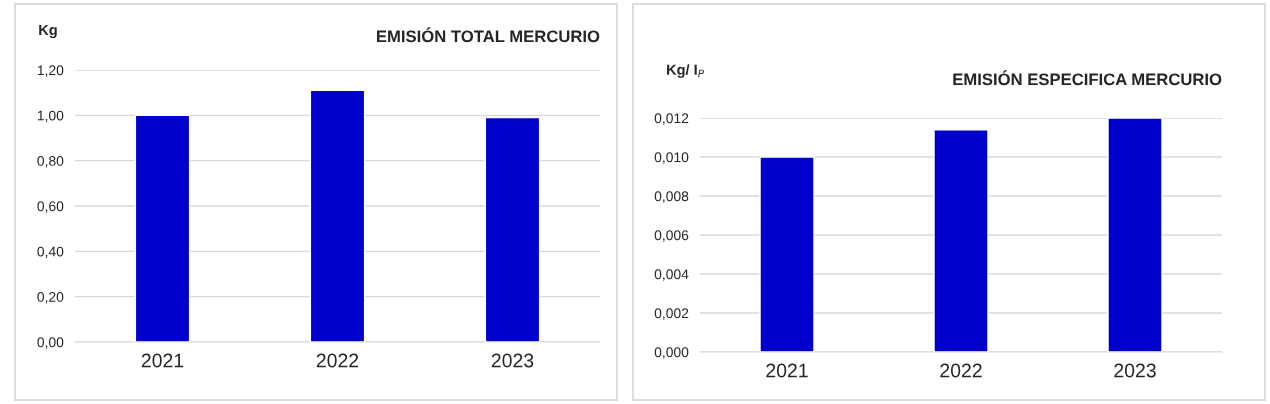  I want to click on chart-title: EMISIÓN ESPECIFICA MERCURIO, so click(1087, 78).